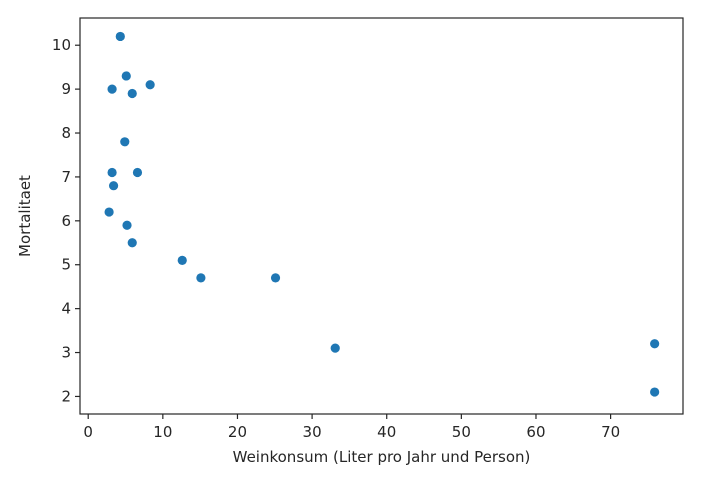 The image size is (708, 480). Describe the element at coordinates (66, 177) in the screenshot. I see `y-tick-label: 7` at that location.